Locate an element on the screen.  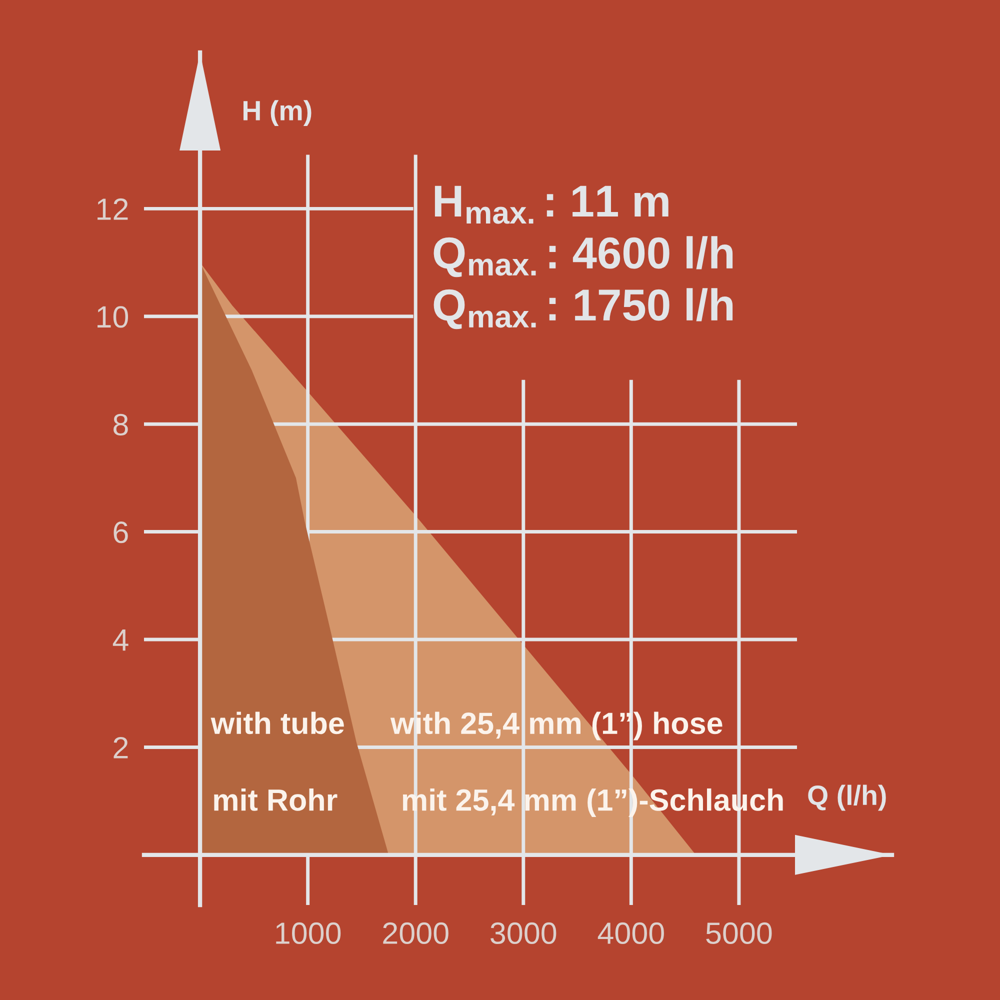
x-tick-label: 1000 is located at coordinates (308, 933).